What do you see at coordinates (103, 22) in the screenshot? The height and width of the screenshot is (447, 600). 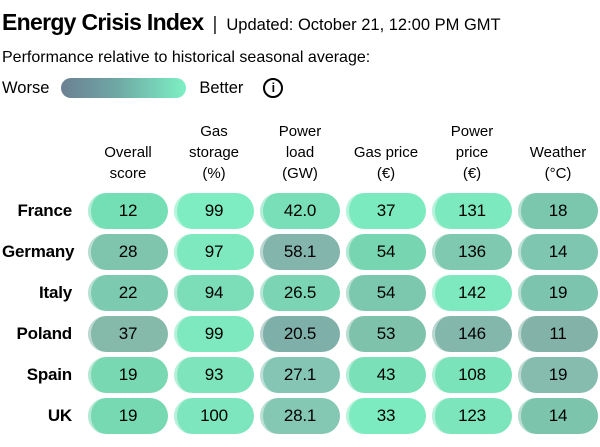 I see `page-title: Energy Crisis Index` at bounding box center [103, 22].